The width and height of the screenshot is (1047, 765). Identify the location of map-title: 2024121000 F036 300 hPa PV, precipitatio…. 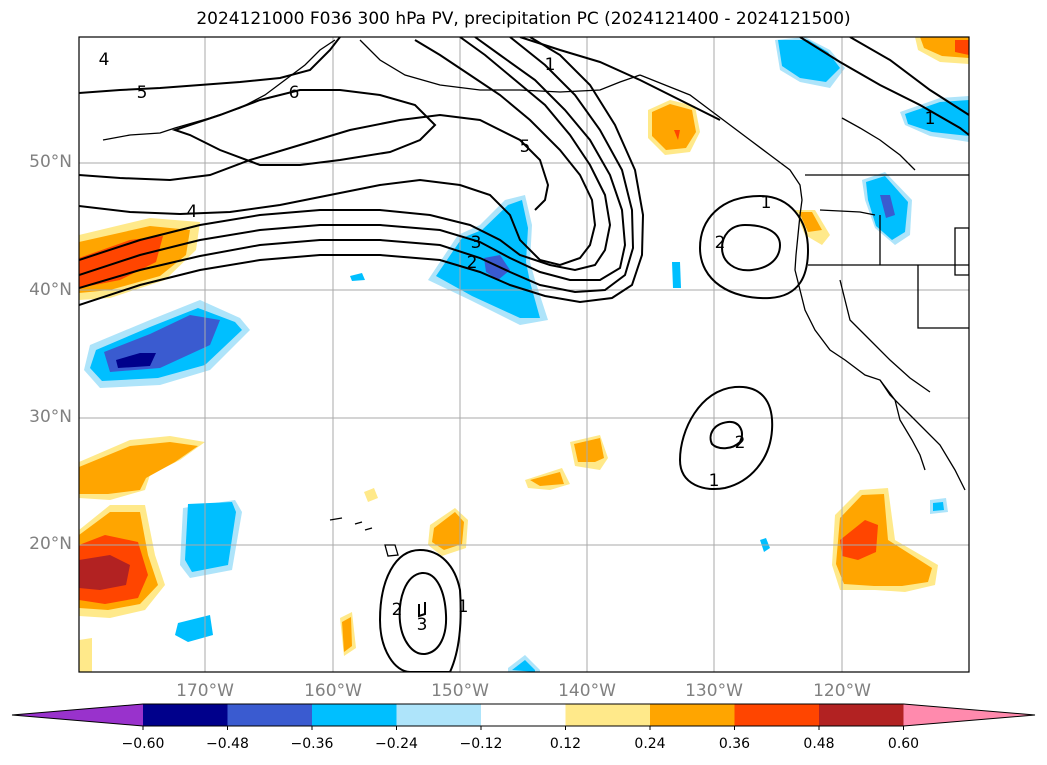
(523, 19).